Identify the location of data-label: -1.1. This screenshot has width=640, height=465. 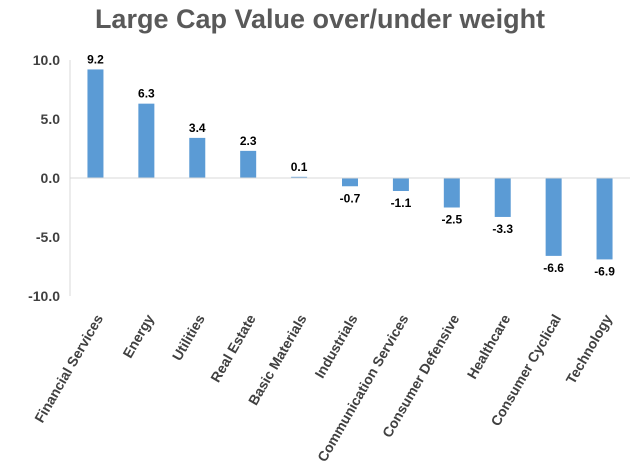
(401, 203).